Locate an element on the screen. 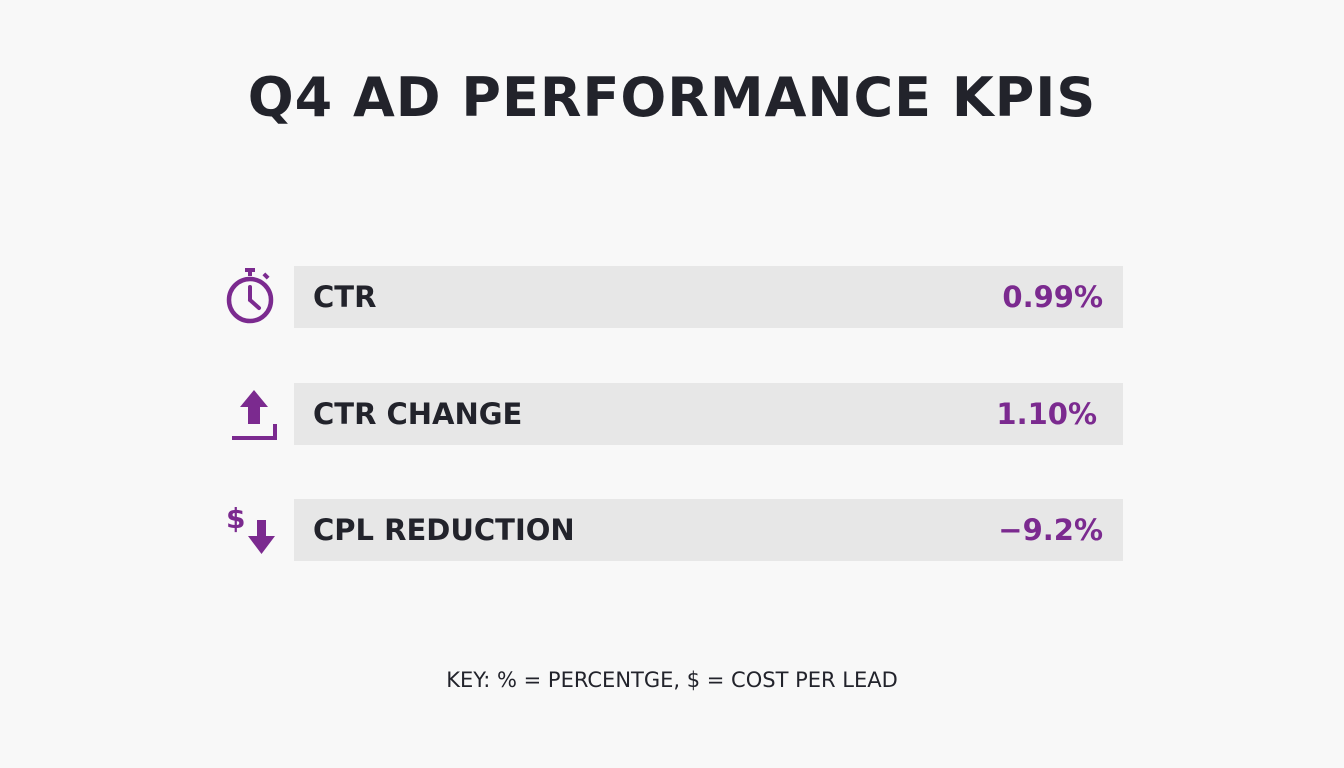 This screenshot has height=768, width=1344. dollar-down-arrow-icon: $ is located at coordinates (250, 530).